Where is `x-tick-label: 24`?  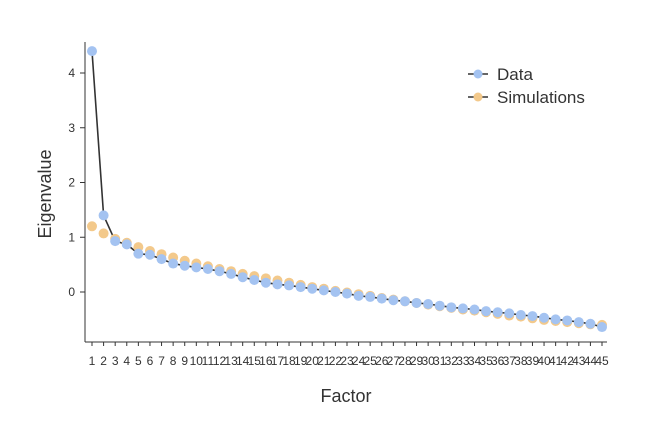 x-tick-label: 24 is located at coordinates (359, 361).